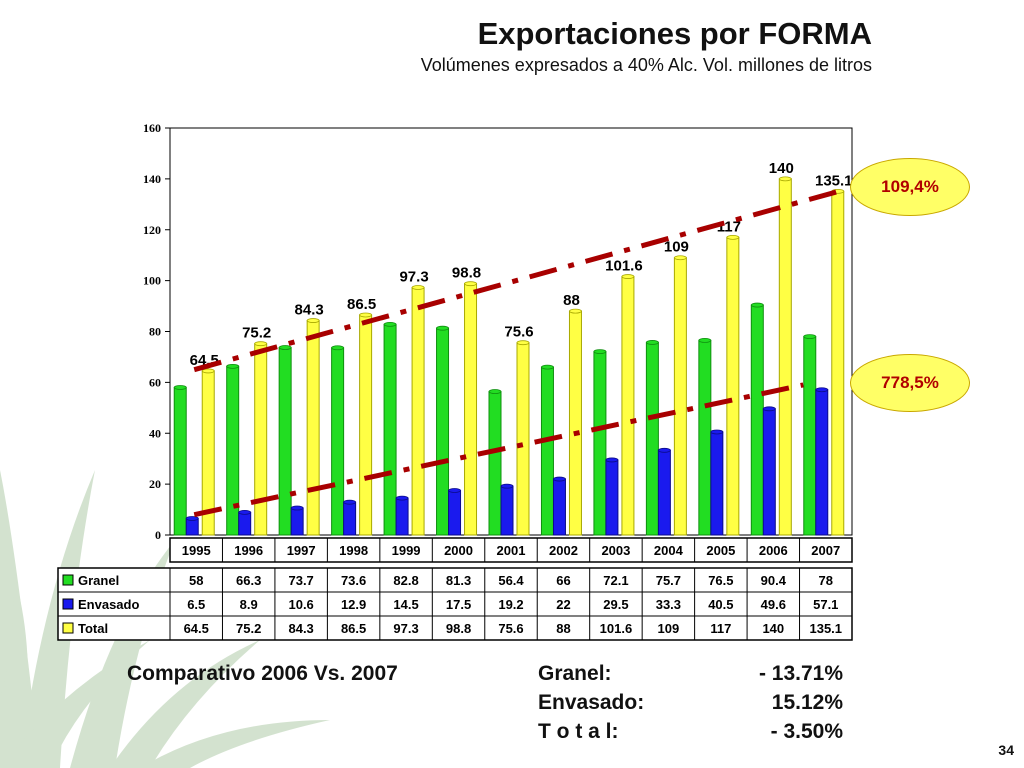 Image resolution: width=1024 pixels, height=768 pixels. I want to click on table-cell: 76.5, so click(720, 580).